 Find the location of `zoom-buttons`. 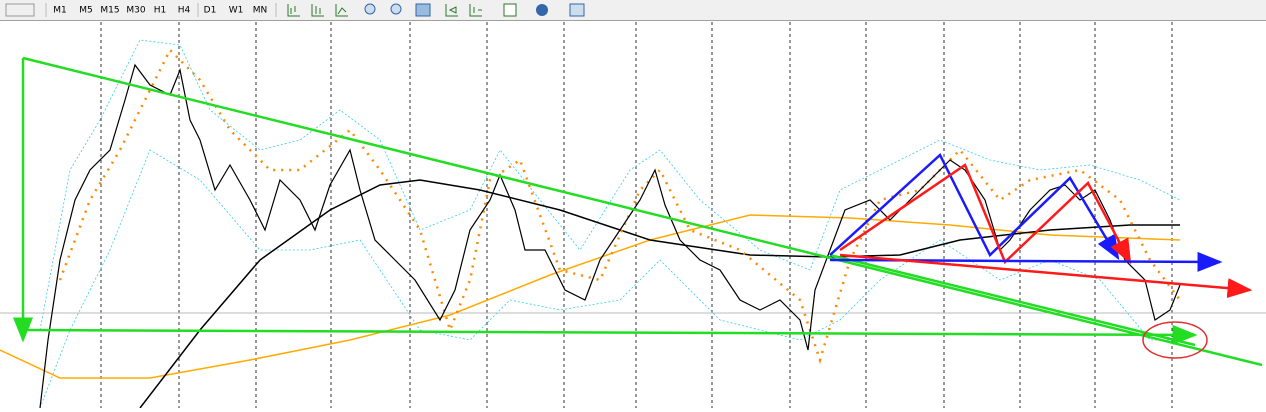

zoom-buttons is located at coordinates (397, 10).